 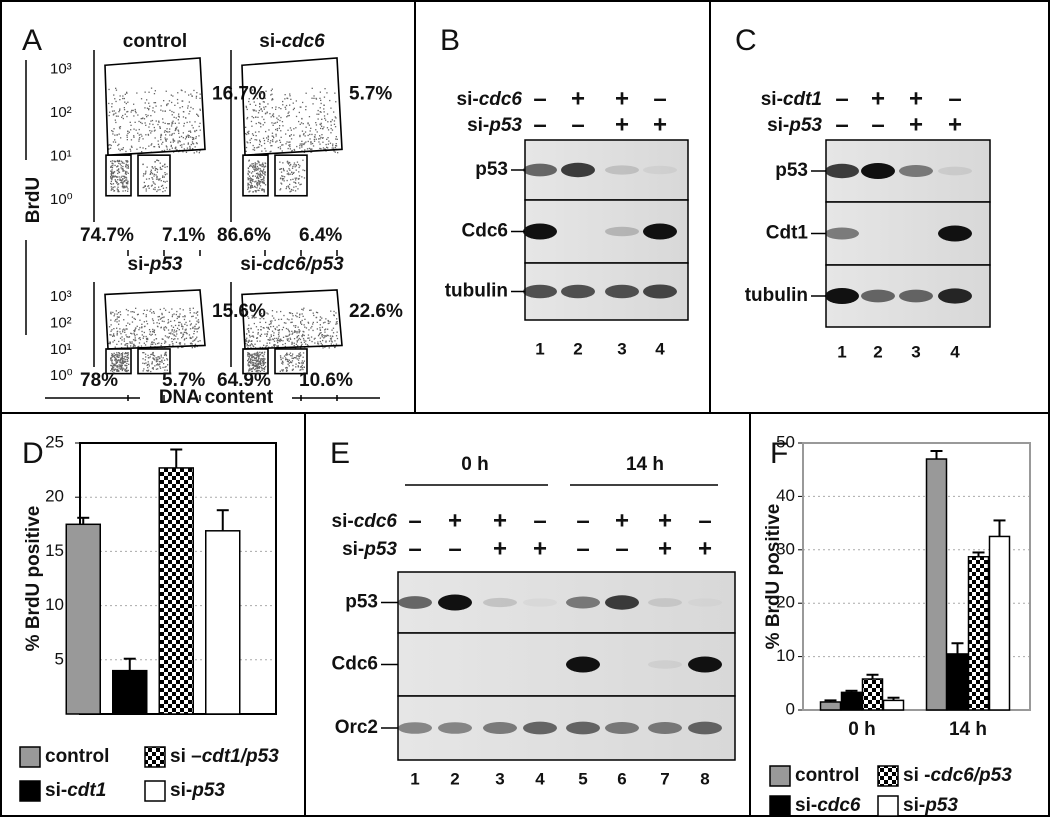 What do you see at coordinates (155, 41) in the screenshot?
I see `plot-title: control` at bounding box center [155, 41].